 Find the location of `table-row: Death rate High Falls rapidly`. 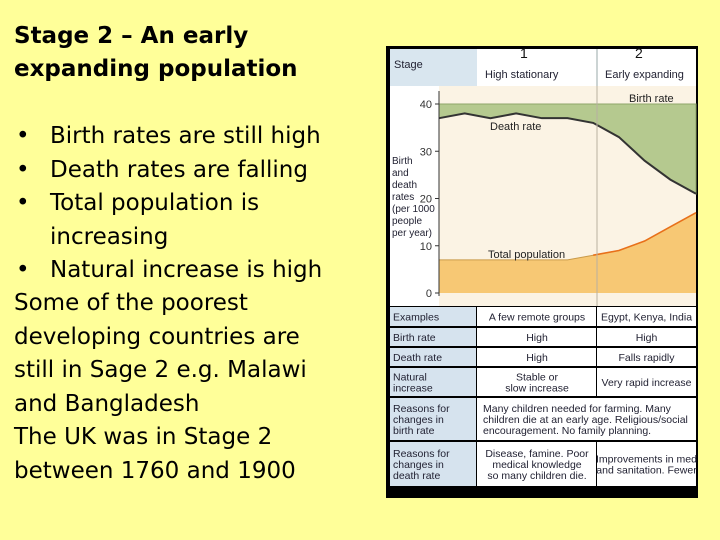

table-row: Death rate High Falls rapidly is located at coordinates (543, 357).